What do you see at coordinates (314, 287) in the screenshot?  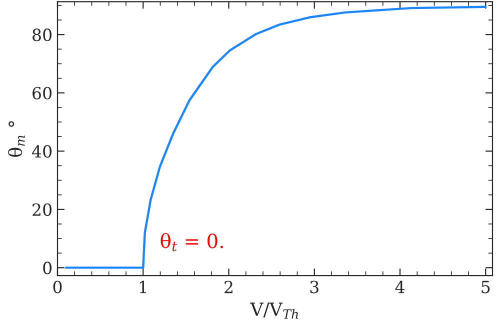 I see `x-tick-label: 3` at bounding box center [314, 287].